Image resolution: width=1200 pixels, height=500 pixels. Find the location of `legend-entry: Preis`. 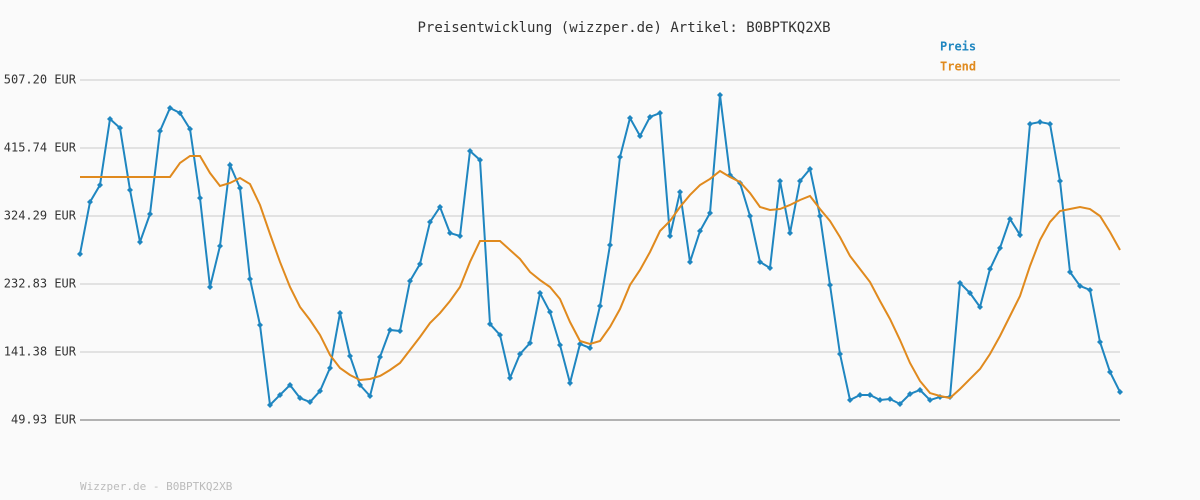

legend-entry: Preis is located at coordinates (958, 47).